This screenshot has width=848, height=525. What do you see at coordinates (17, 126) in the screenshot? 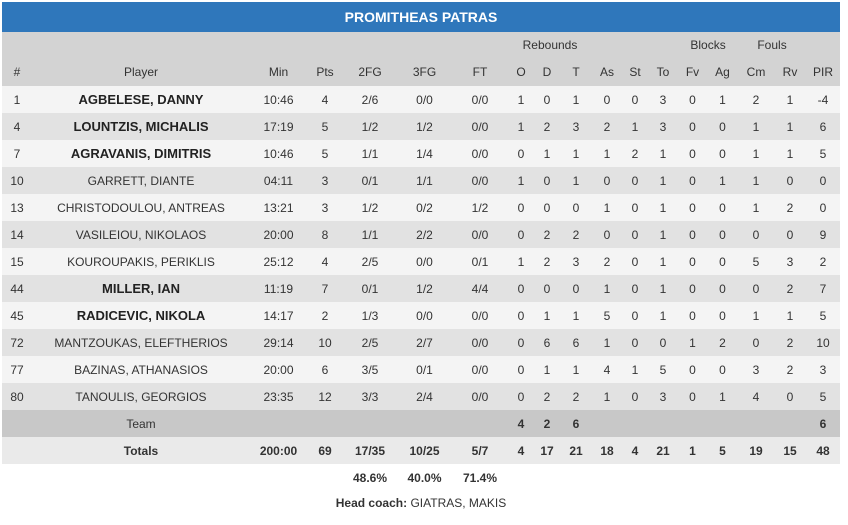
I see `player-number: 4` at bounding box center [17, 126].